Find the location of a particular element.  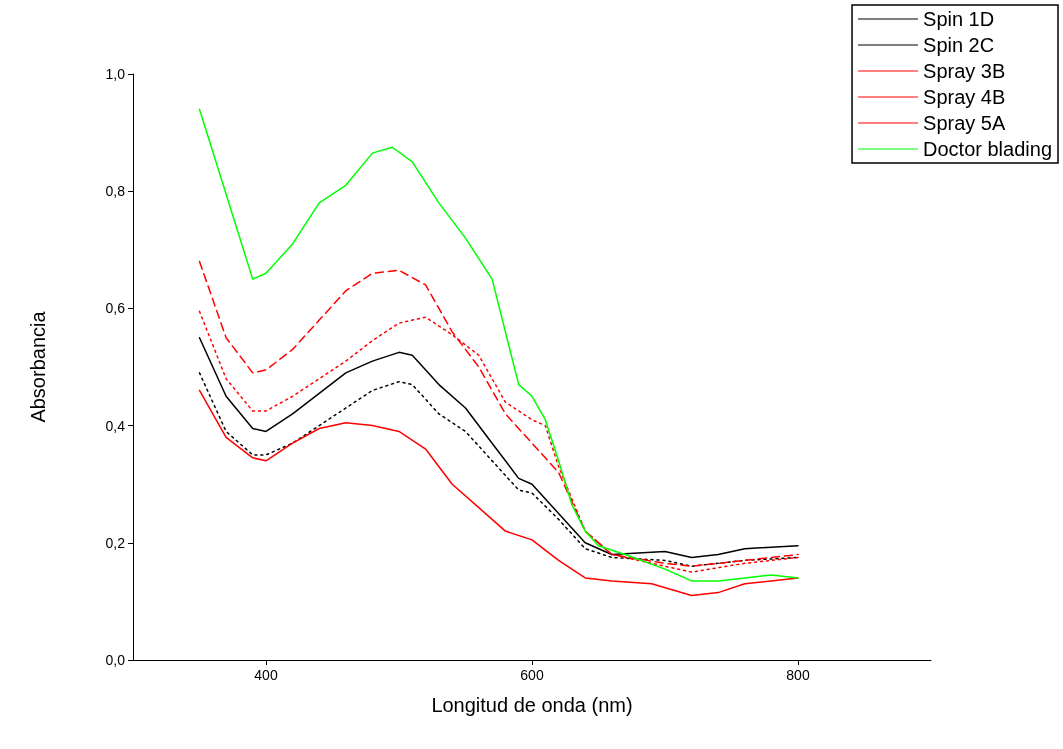

legend-label: Spin 1D is located at coordinates (959, 19).